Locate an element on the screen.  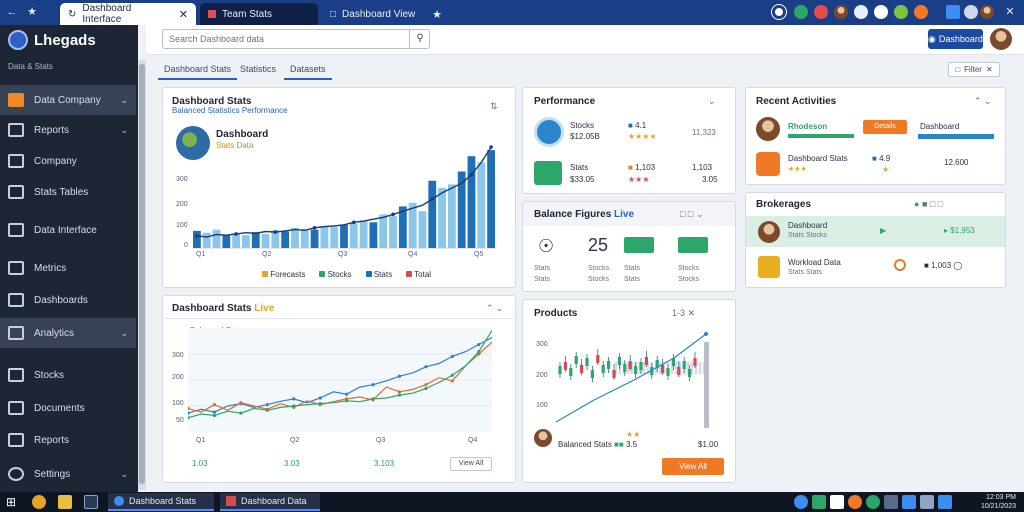
menu-icon: ✕ is located at coordinates (1010, 12).